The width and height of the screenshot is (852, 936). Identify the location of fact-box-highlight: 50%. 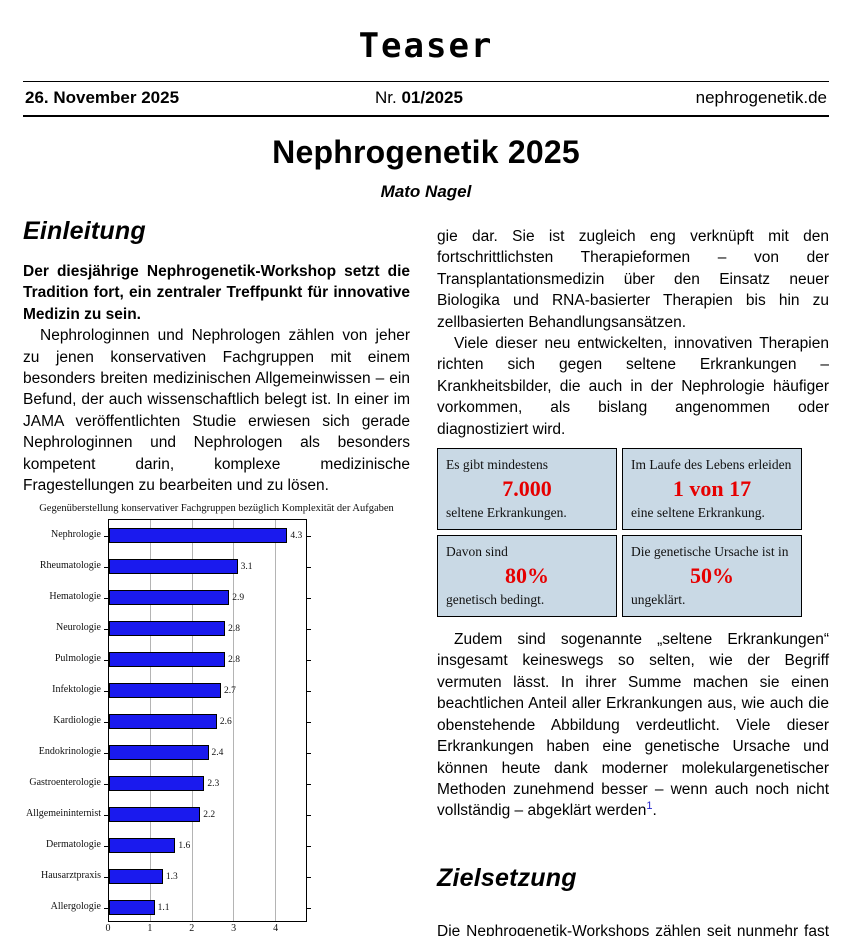
(712, 576).